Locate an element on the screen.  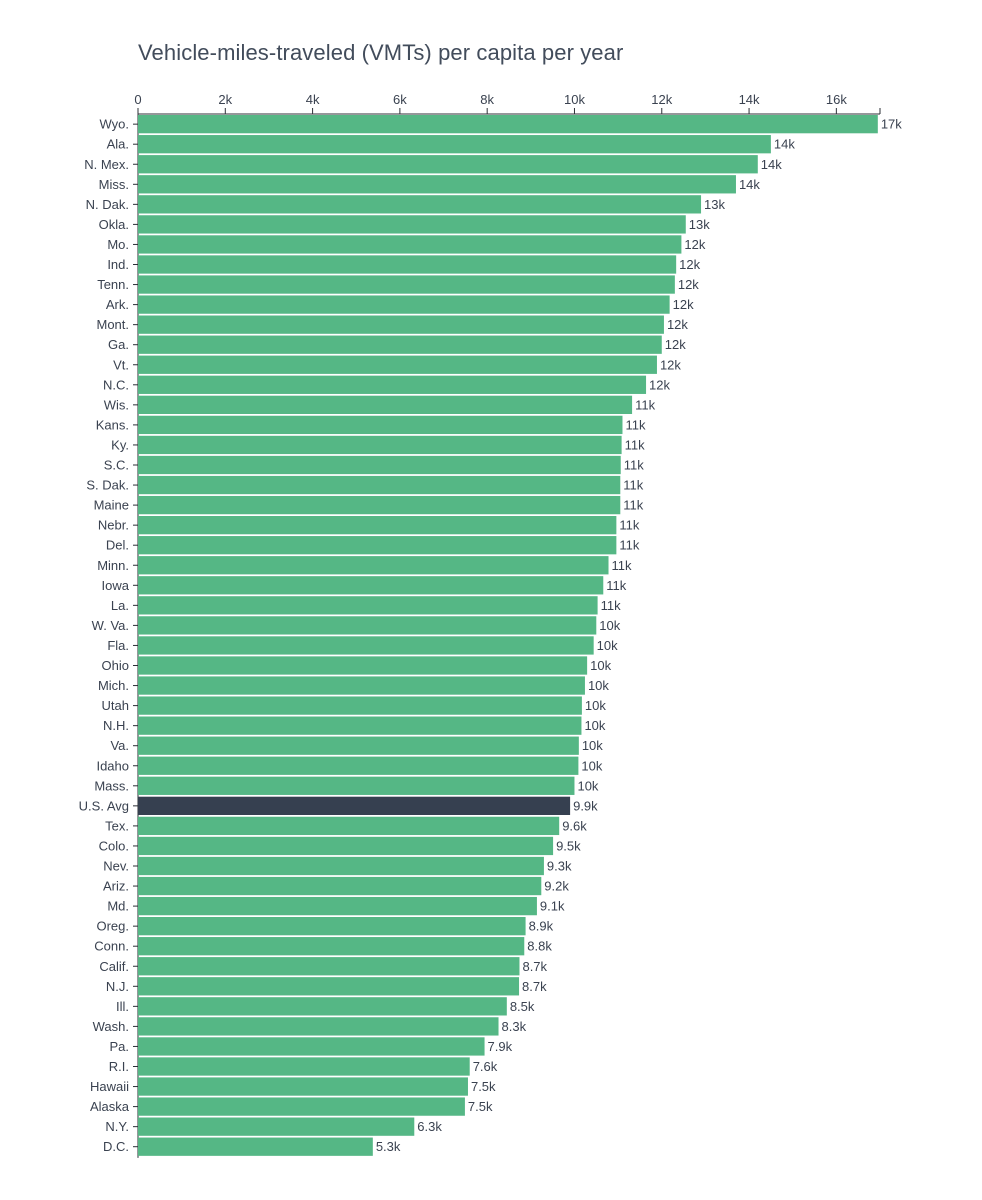
value-label: 9.5k is located at coordinates (568, 845).